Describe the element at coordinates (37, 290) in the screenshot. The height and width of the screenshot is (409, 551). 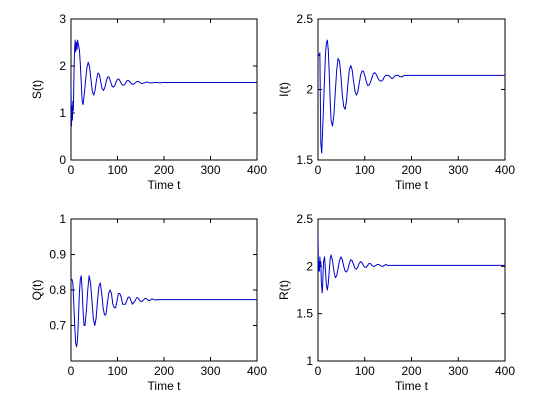
I see `y-axis-label: Q(t)` at that location.